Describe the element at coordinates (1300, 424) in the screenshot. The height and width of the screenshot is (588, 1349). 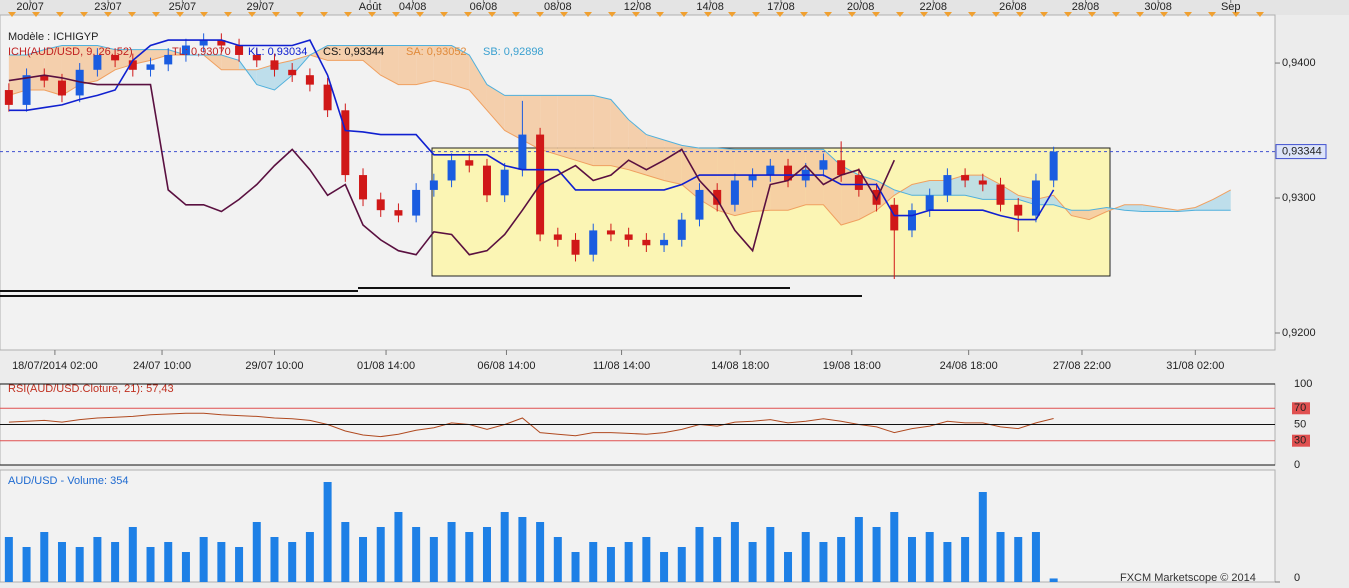
I see `y-tick-label: 50` at that location.